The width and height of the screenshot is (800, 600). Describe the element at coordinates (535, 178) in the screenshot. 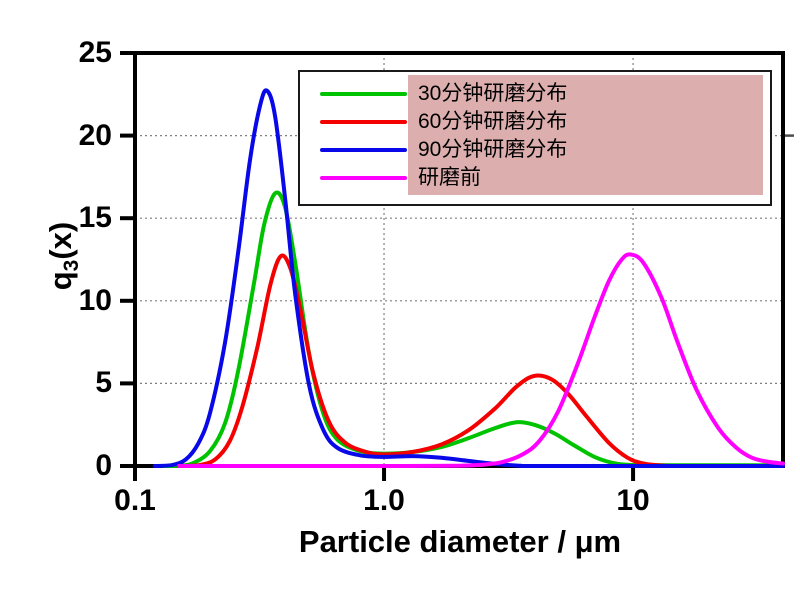

I see `legend-item-before: 研磨前` at that location.